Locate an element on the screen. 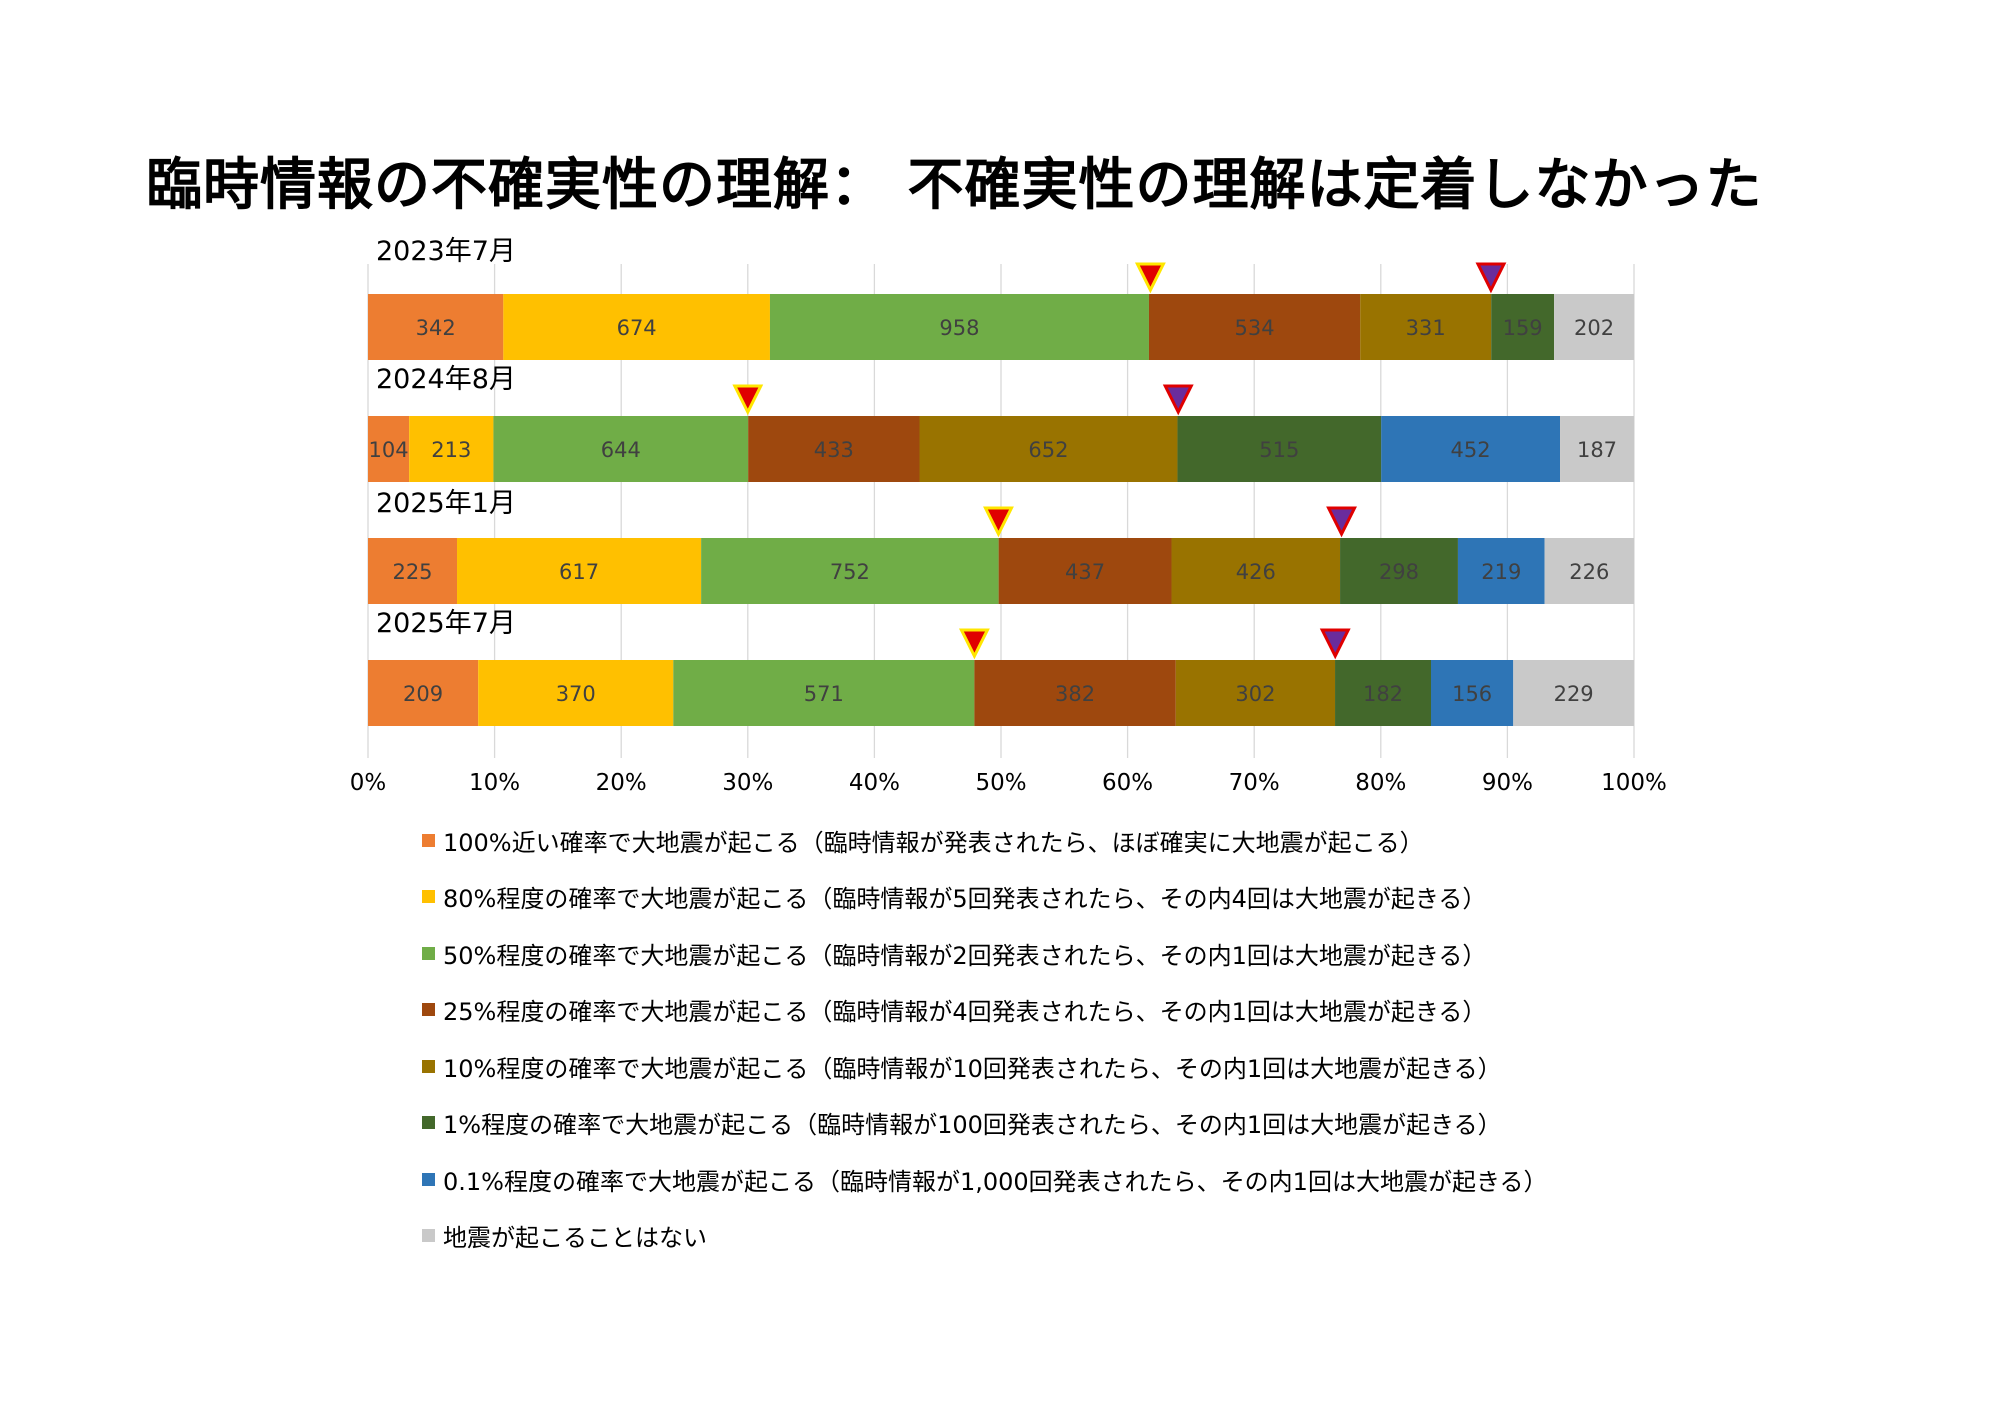 Image resolution: width=2000 pixels, height=1414 pixels. data-label: 433 is located at coordinates (834, 450).